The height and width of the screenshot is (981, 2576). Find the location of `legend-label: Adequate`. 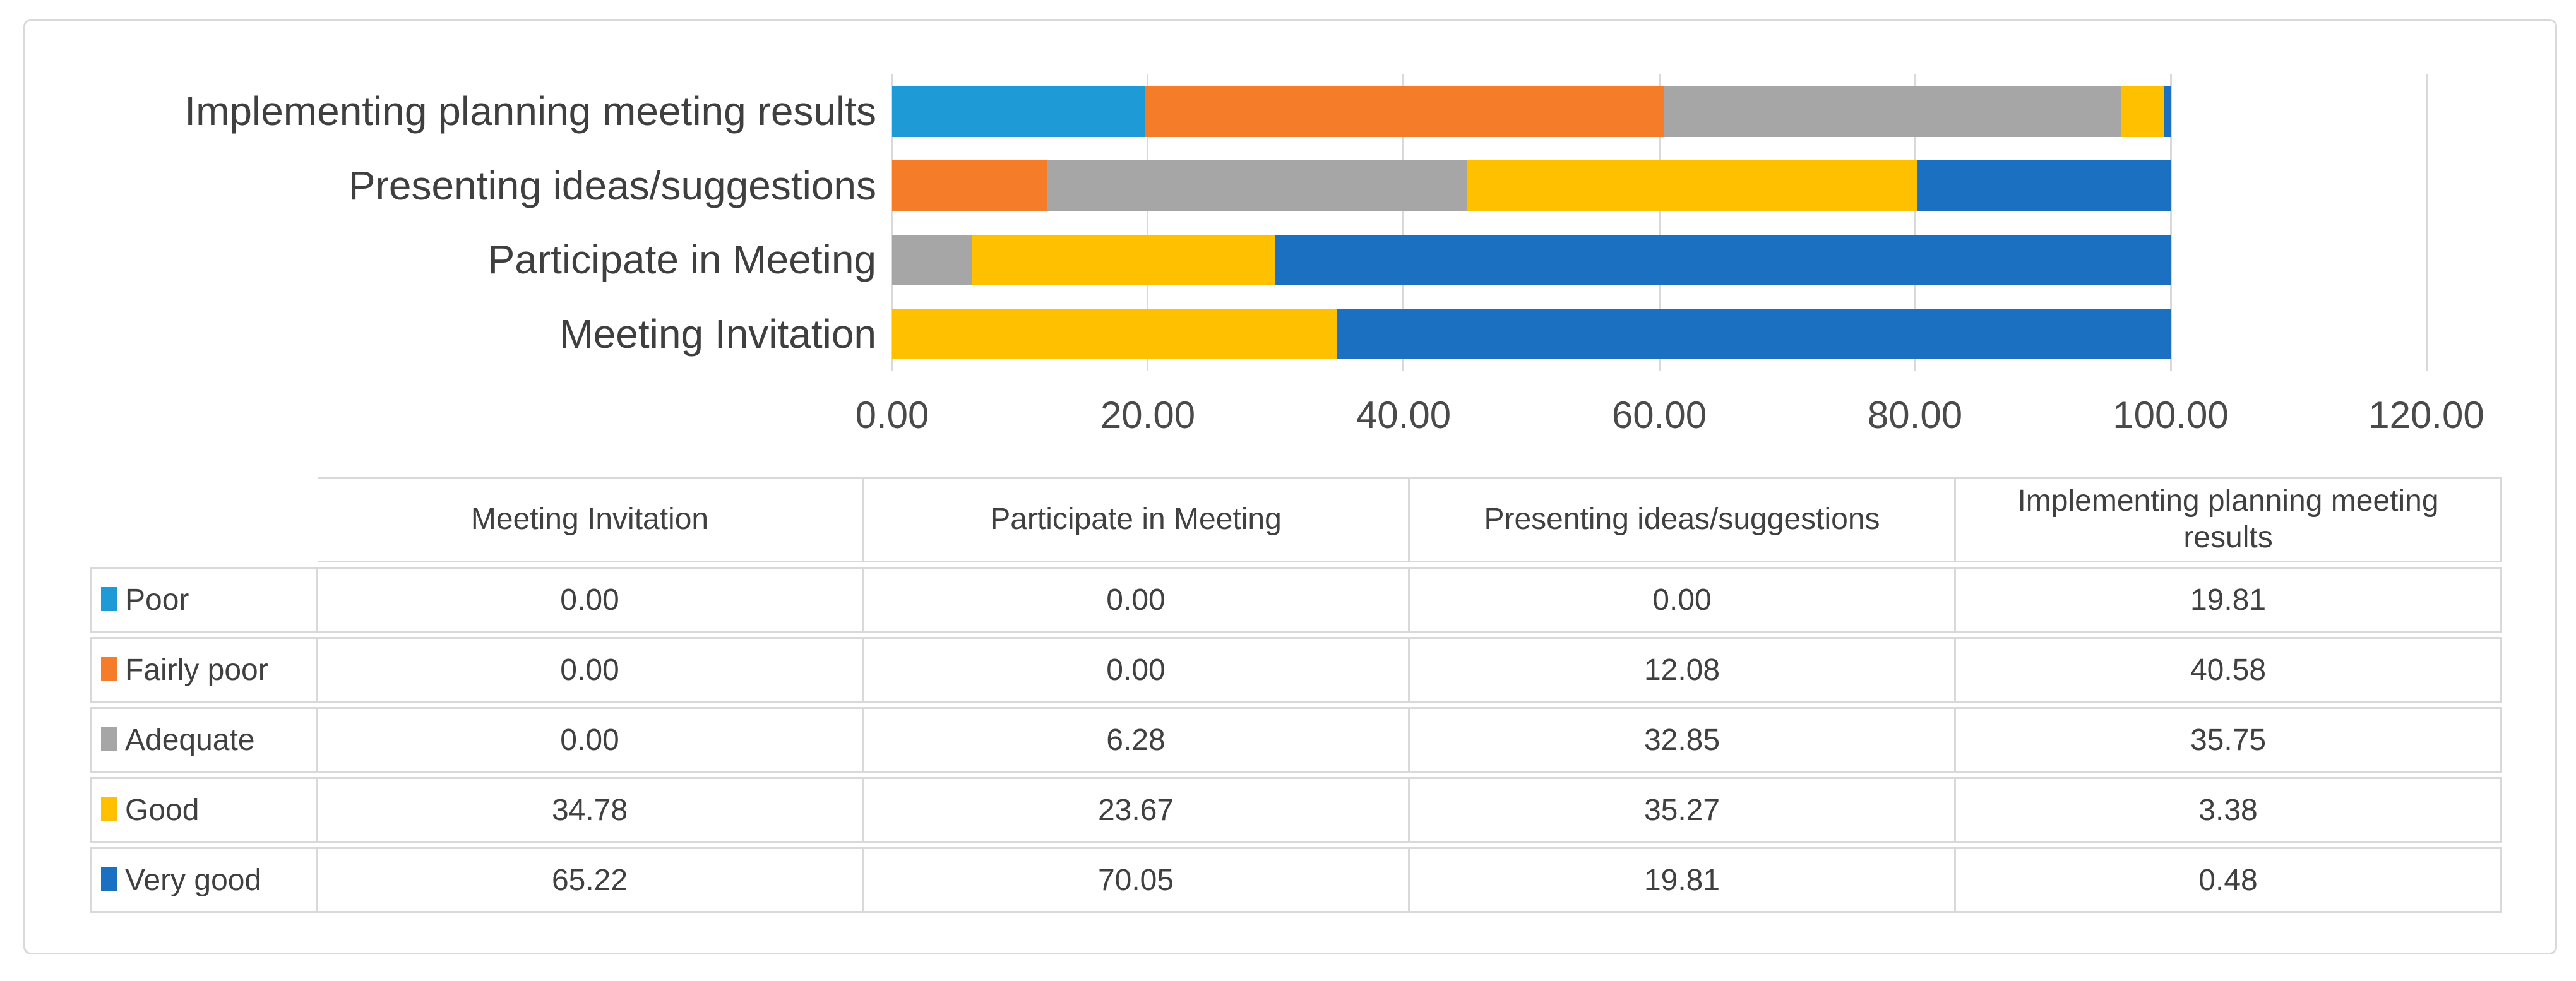

legend-label: Adequate is located at coordinates (190, 740).